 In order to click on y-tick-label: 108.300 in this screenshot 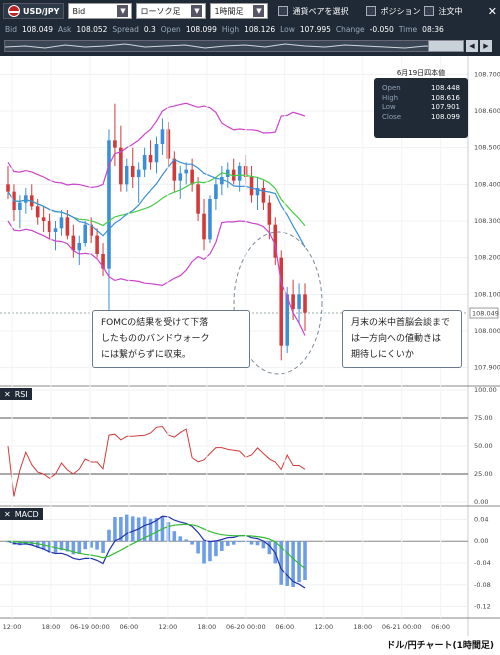, I will do `click(487, 221)`.